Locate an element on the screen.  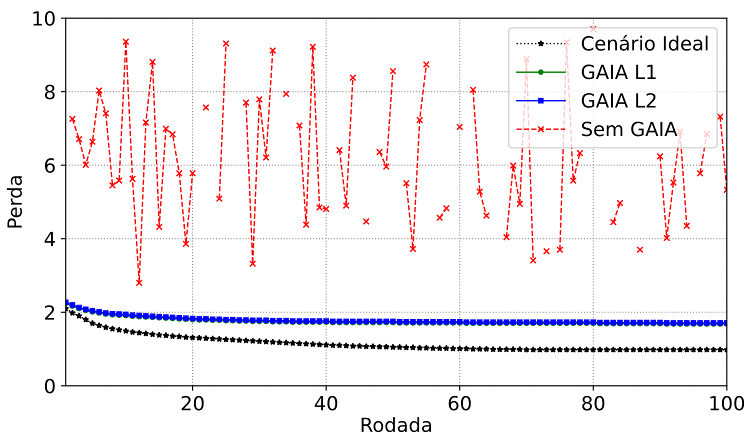
legend-label: Sem GAIA is located at coordinates (630, 129).